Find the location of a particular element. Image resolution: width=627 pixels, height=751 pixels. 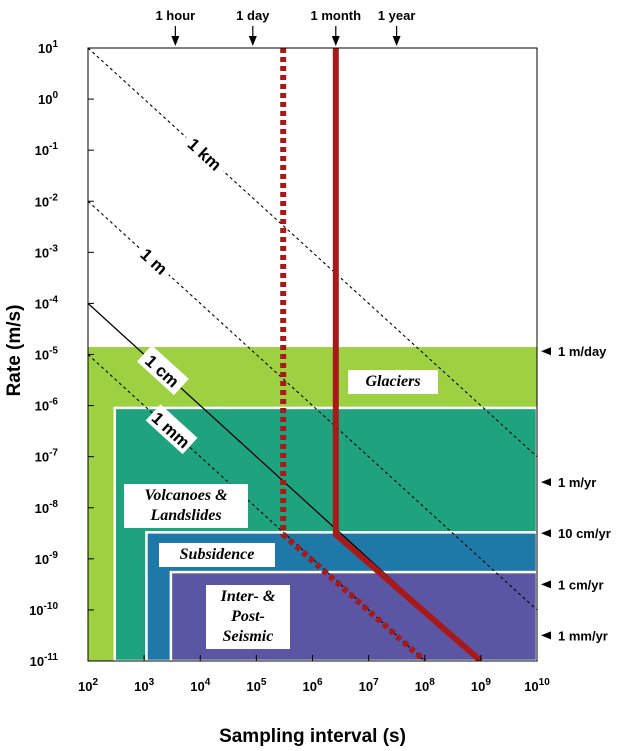

region-label-3-2: Seismic is located at coordinates (248, 636).